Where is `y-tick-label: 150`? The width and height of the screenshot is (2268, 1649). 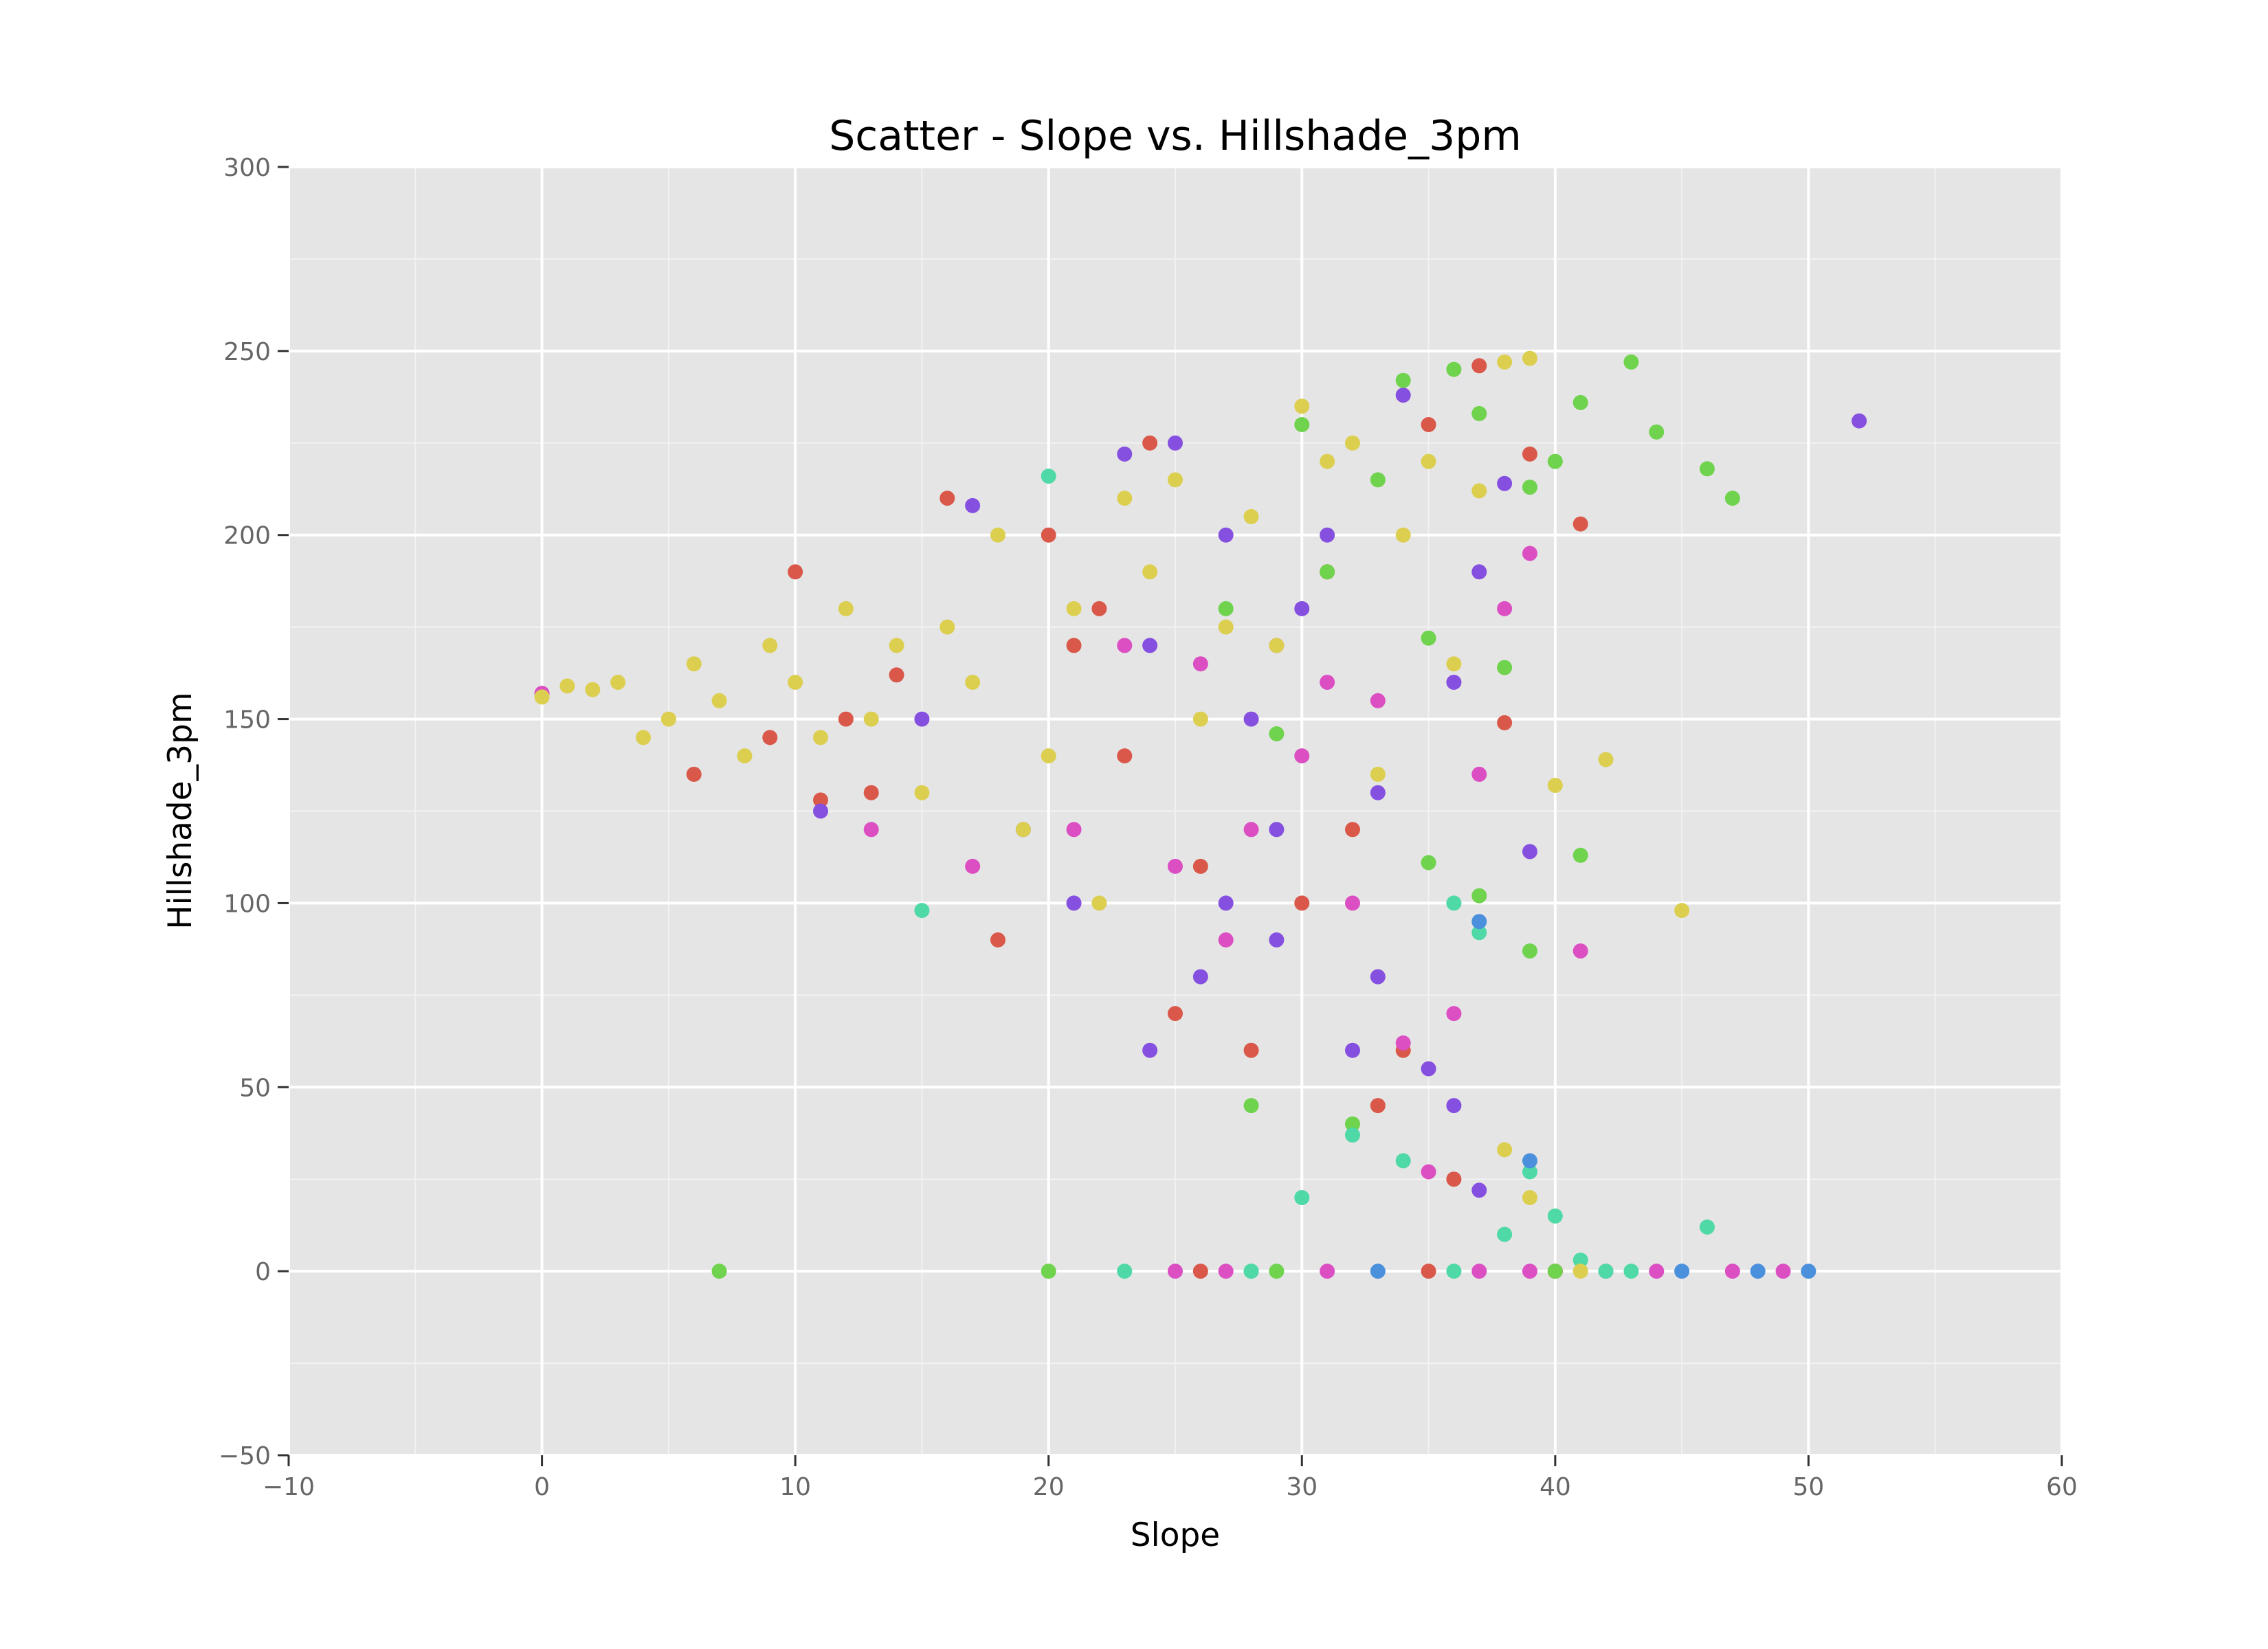
y-tick-label: 150 is located at coordinates (247, 720).